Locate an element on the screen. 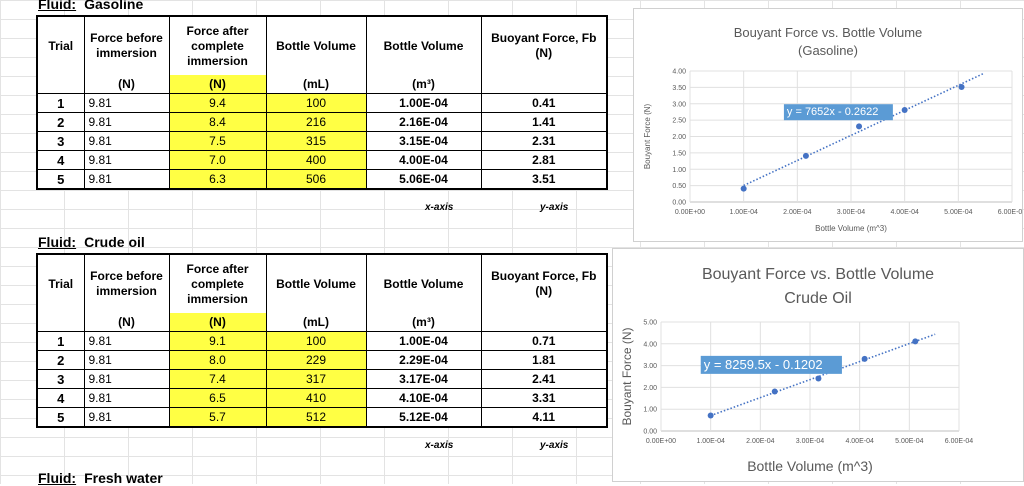 Image resolution: width=1024 pixels, height=486 pixels. x-axis-label: Bottle Volume (m^3) is located at coordinates (810, 466).